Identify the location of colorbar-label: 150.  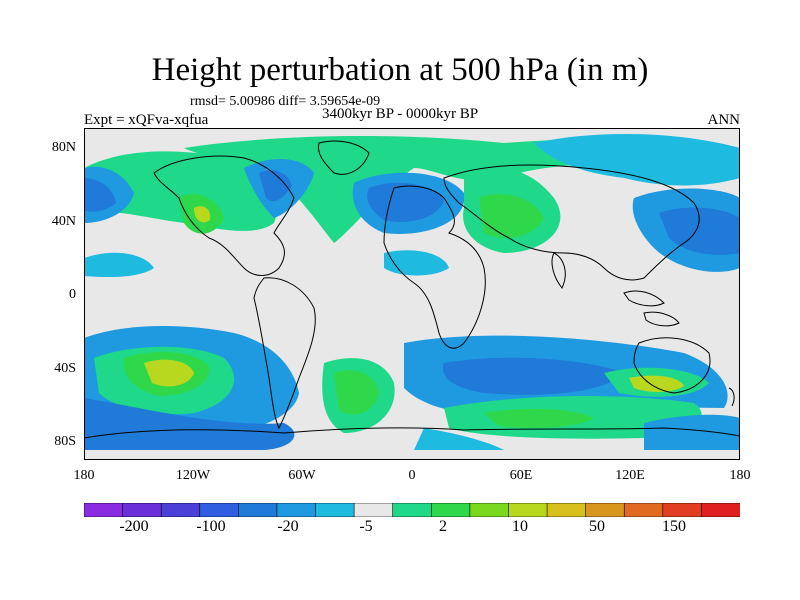
(674, 526).